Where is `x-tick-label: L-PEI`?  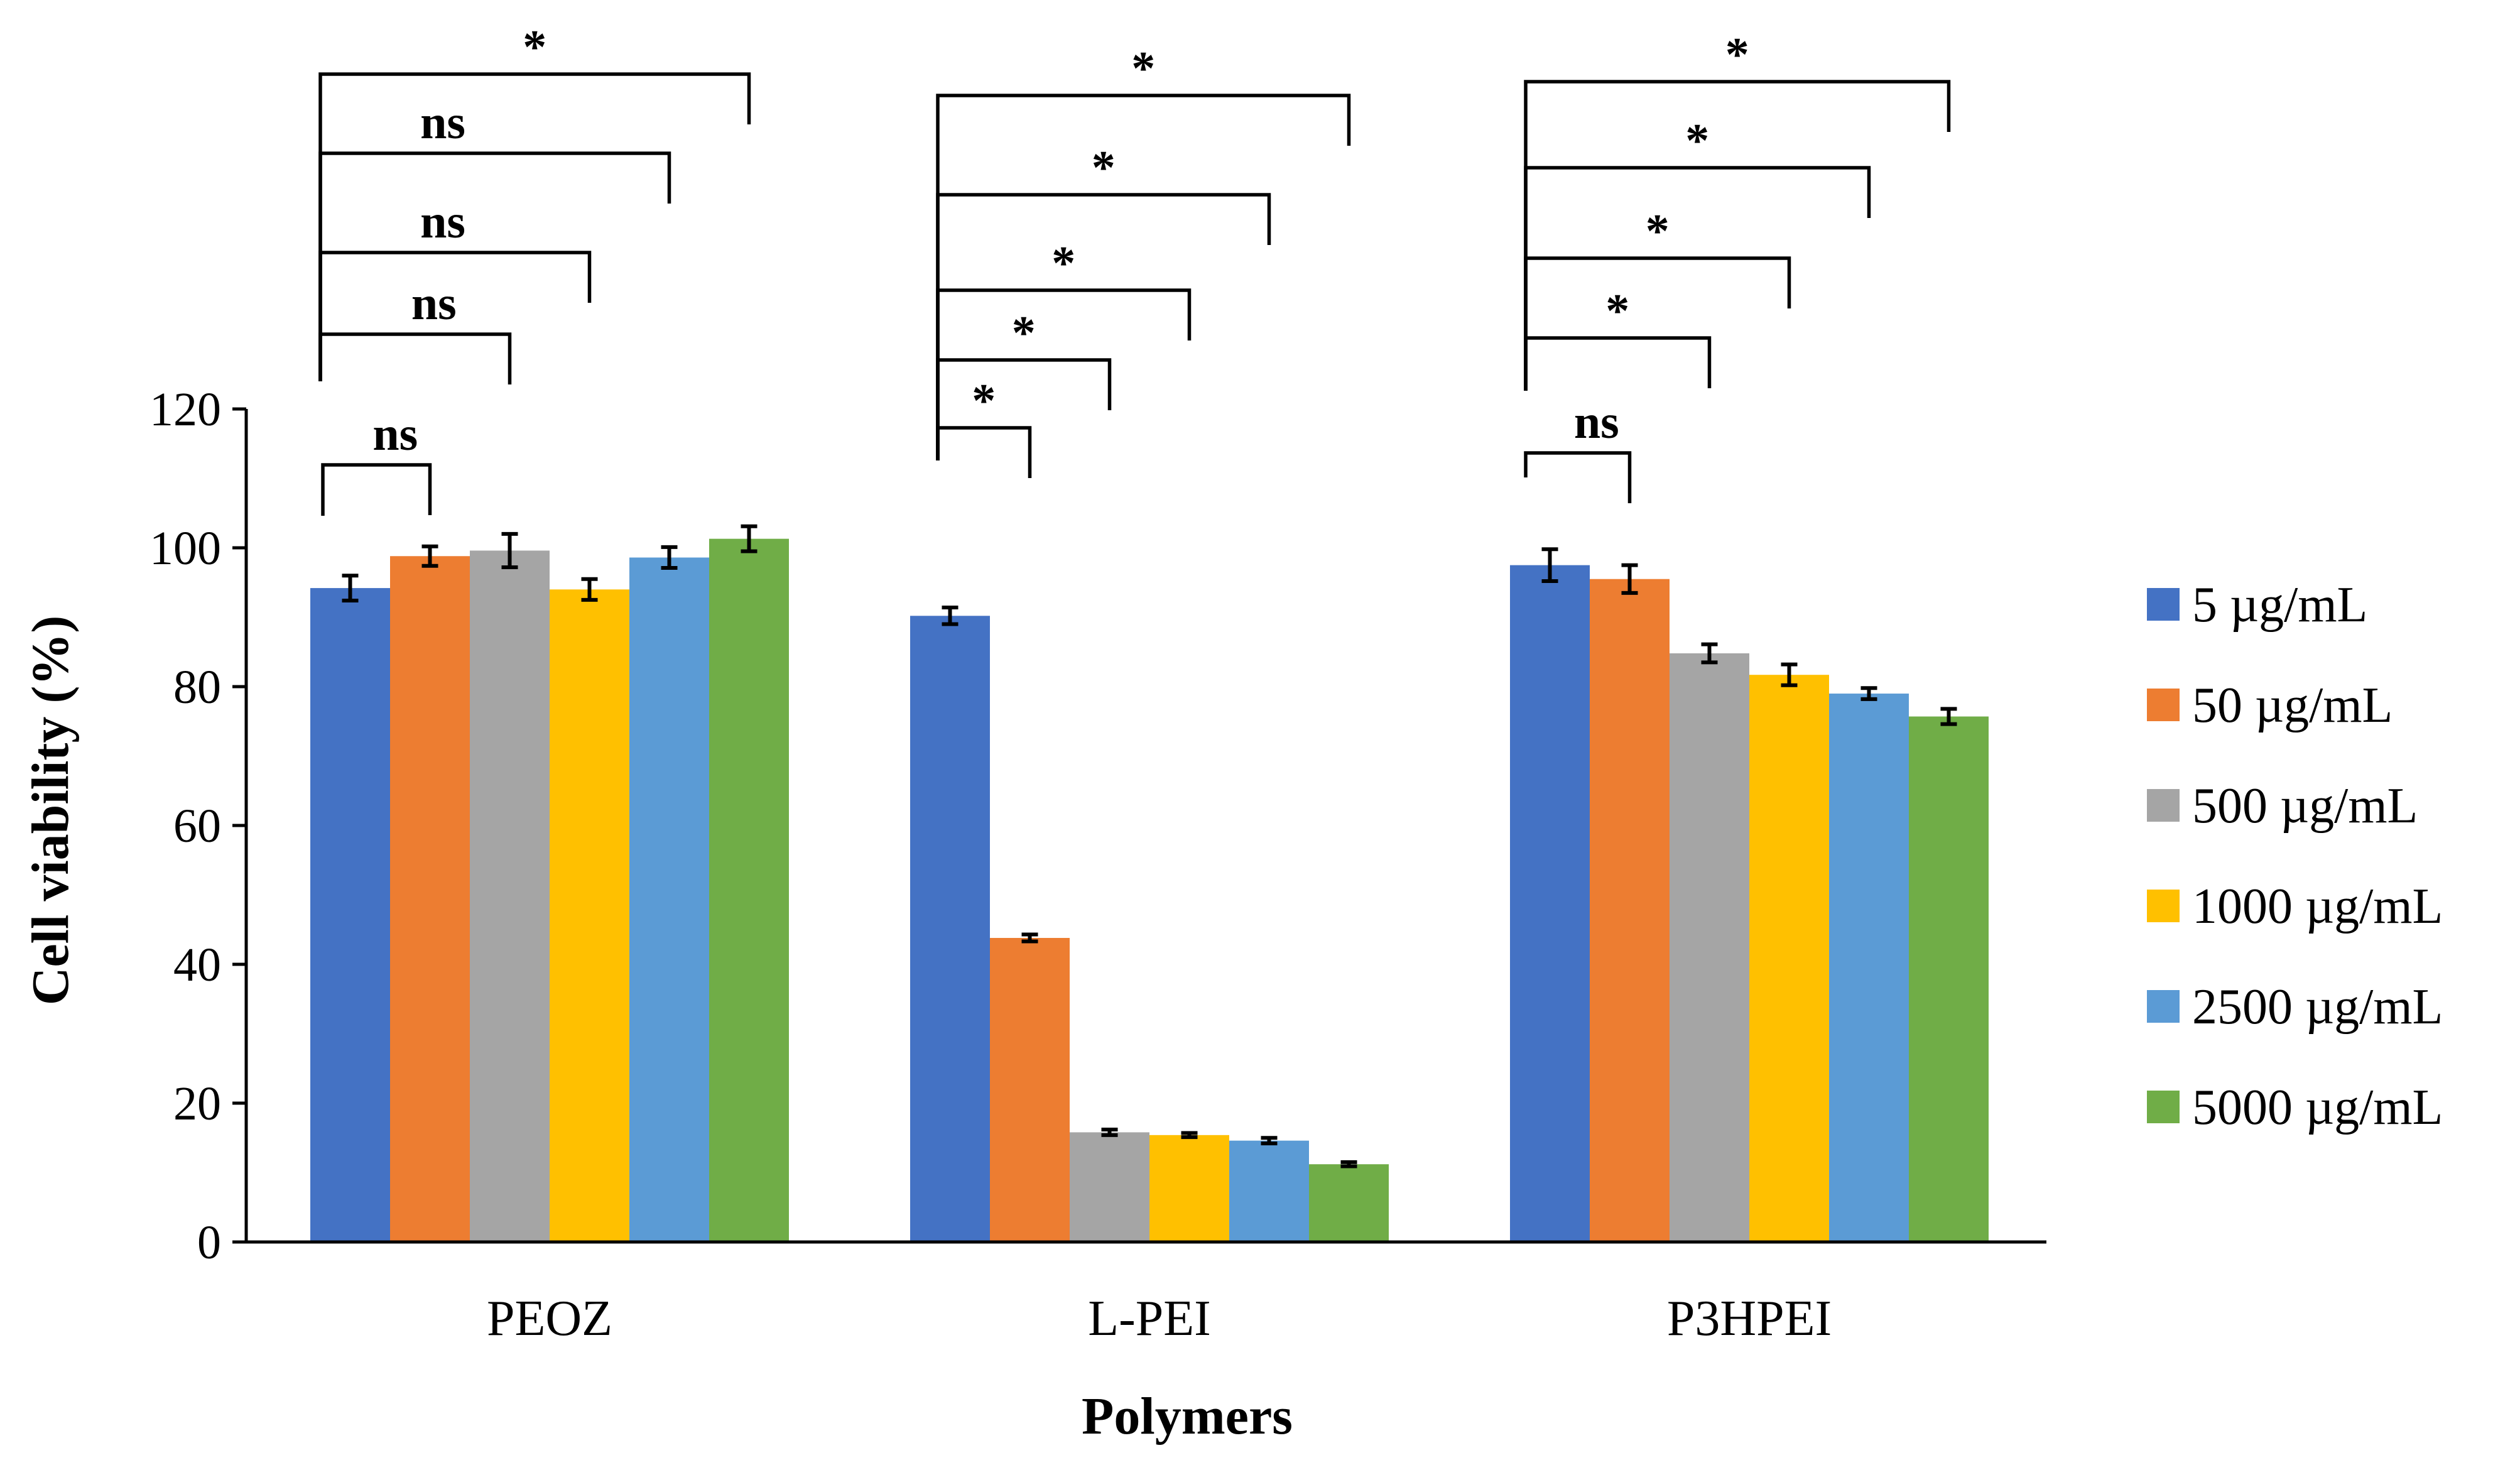 x-tick-label: L-PEI is located at coordinates (1149, 1318).